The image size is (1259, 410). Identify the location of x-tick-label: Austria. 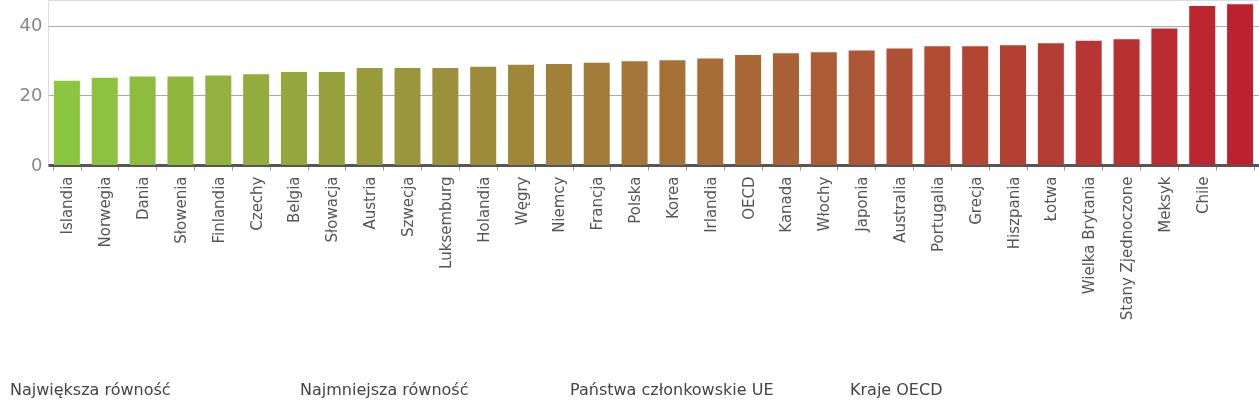
(370, 203).